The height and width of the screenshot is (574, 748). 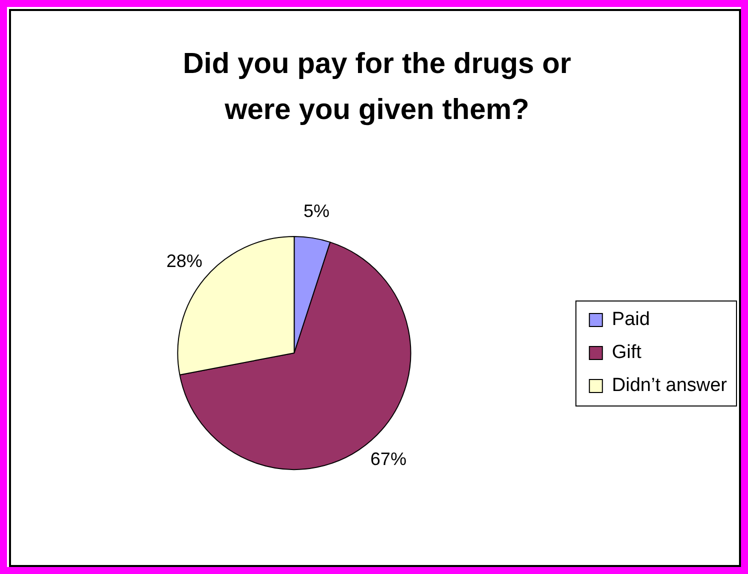 I want to click on data-label: 5%, so click(x=316, y=211).